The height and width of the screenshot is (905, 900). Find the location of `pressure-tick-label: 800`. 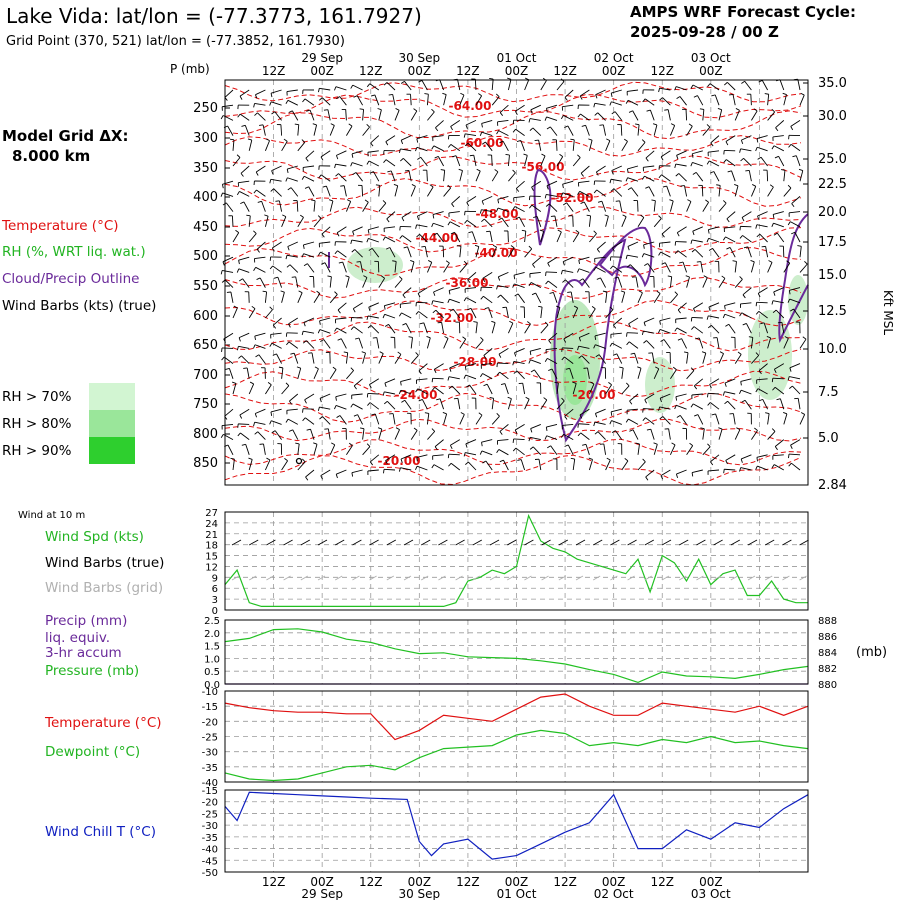

pressure-tick-label: 800 is located at coordinates (205, 434).